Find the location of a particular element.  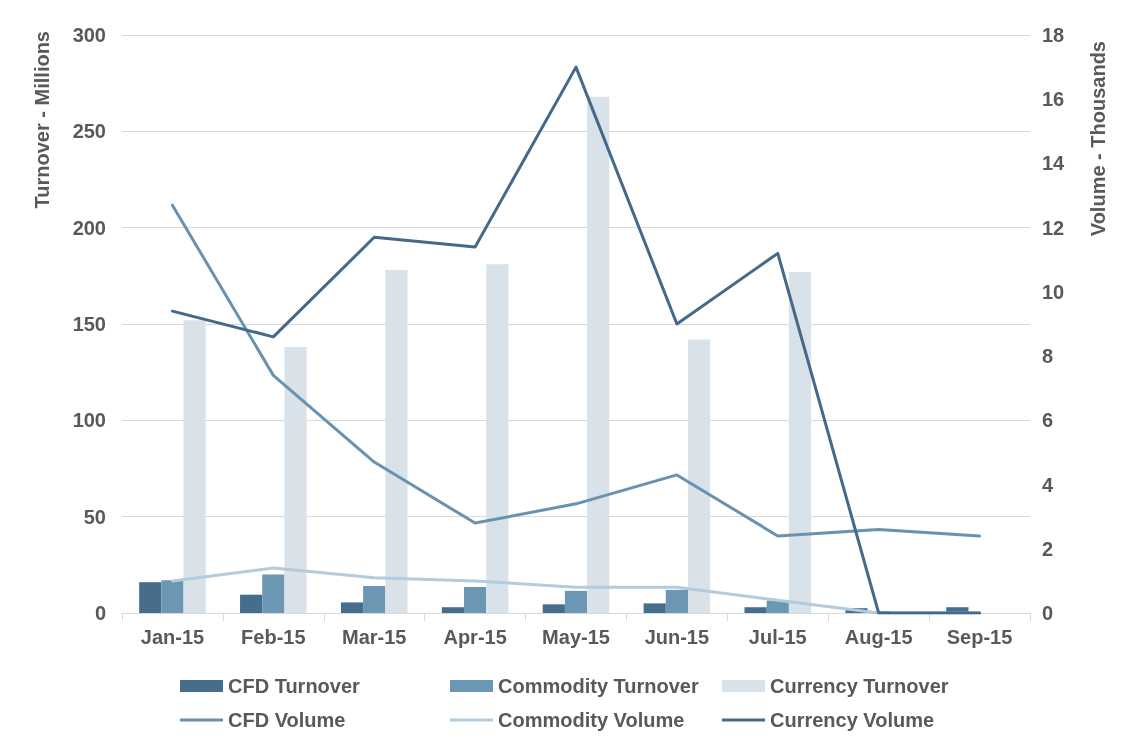

legend-label: CFD Volume is located at coordinates (287, 720).